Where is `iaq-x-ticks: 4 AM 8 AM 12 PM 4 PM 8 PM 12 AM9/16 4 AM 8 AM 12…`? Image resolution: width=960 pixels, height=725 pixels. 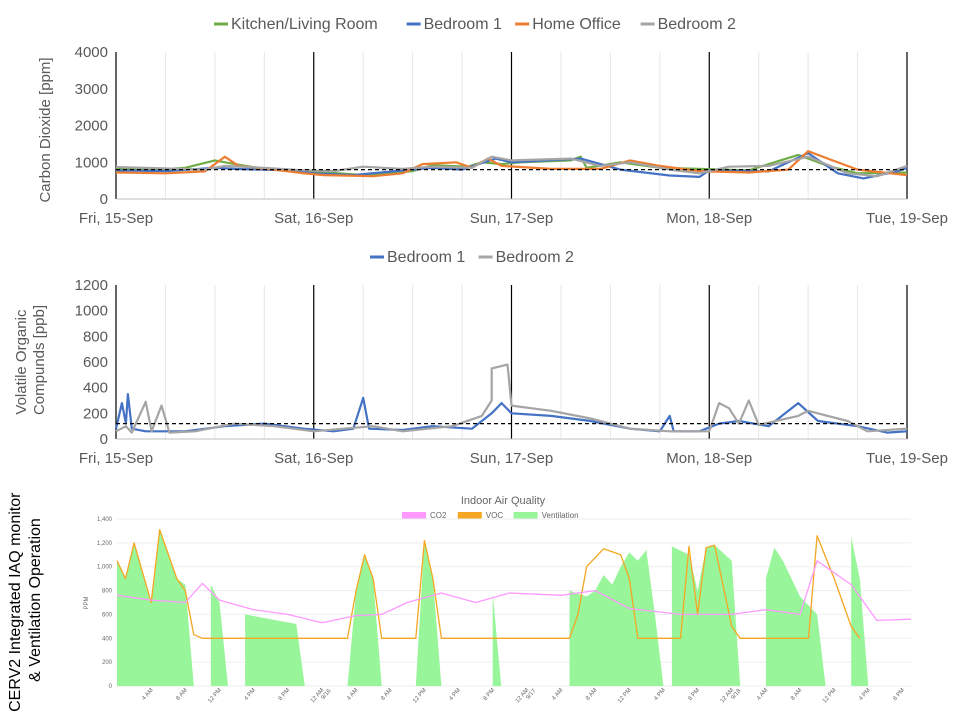
iaq-x-ticks: 4 AM 8 AM 12 PM 4 PM 8 PM 12 AM9/16 4 AM 8 AM 12… is located at coordinates (523, 695).